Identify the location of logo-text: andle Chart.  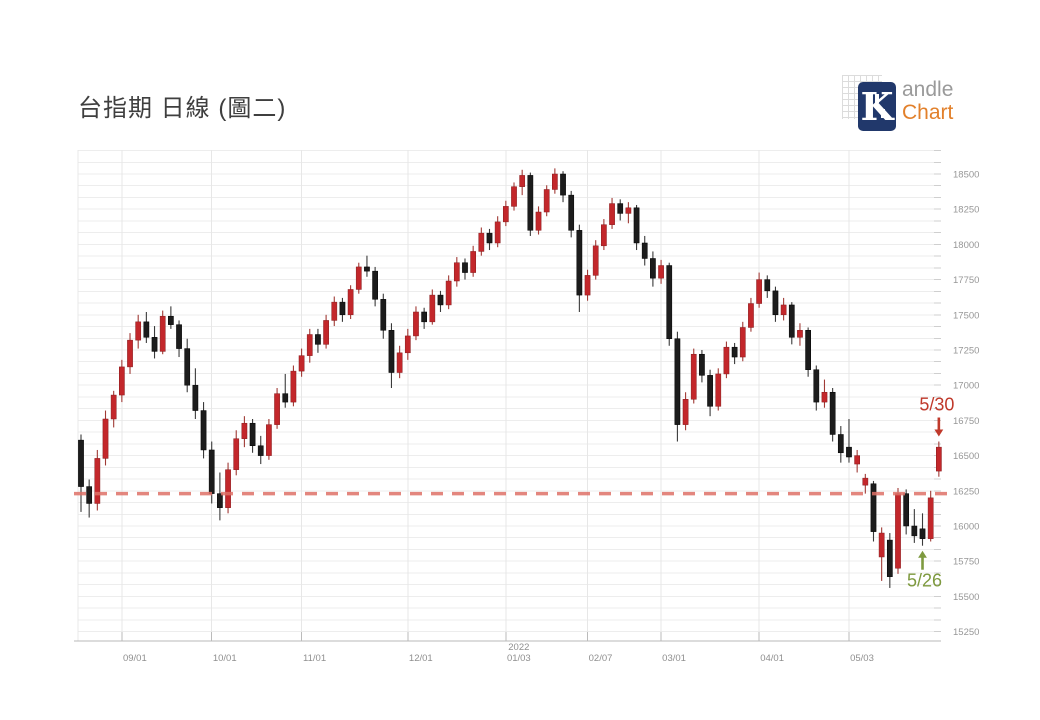
(927, 101).